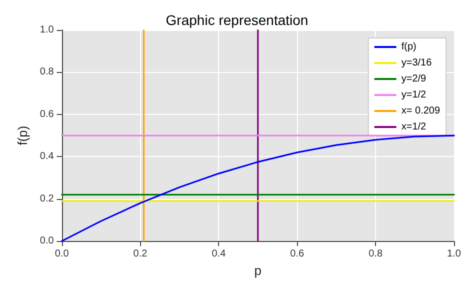 The width and height of the screenshot is (474, 290). Describe the element at coordinates (47, 30) in the screenshot. I see `y-tick-label: 1.0` at that location.